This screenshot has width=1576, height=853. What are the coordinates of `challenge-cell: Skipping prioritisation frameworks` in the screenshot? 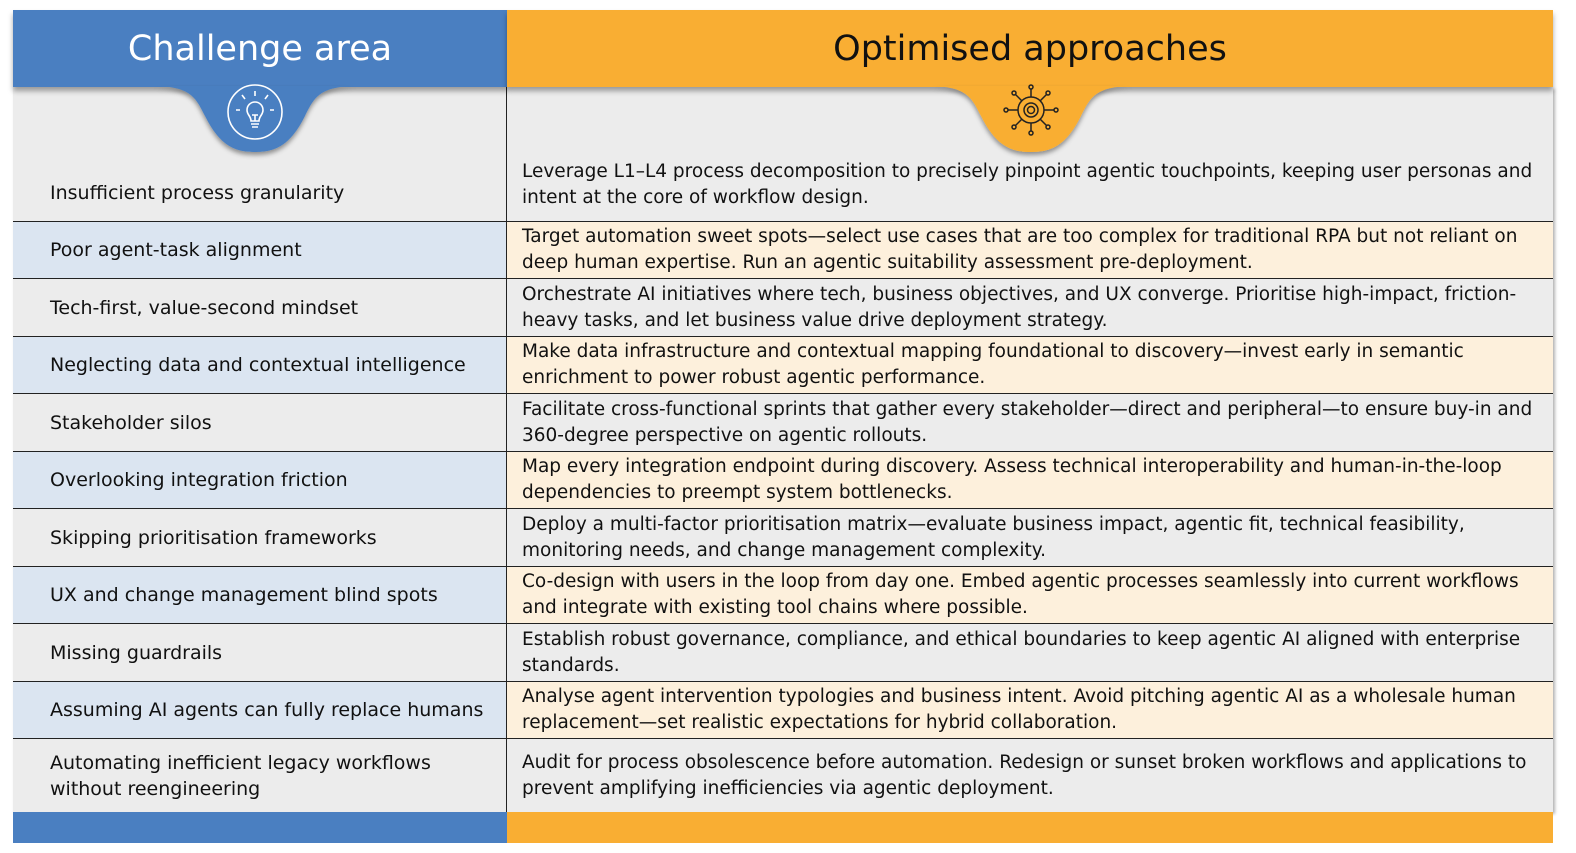 It's located at (260, 537).